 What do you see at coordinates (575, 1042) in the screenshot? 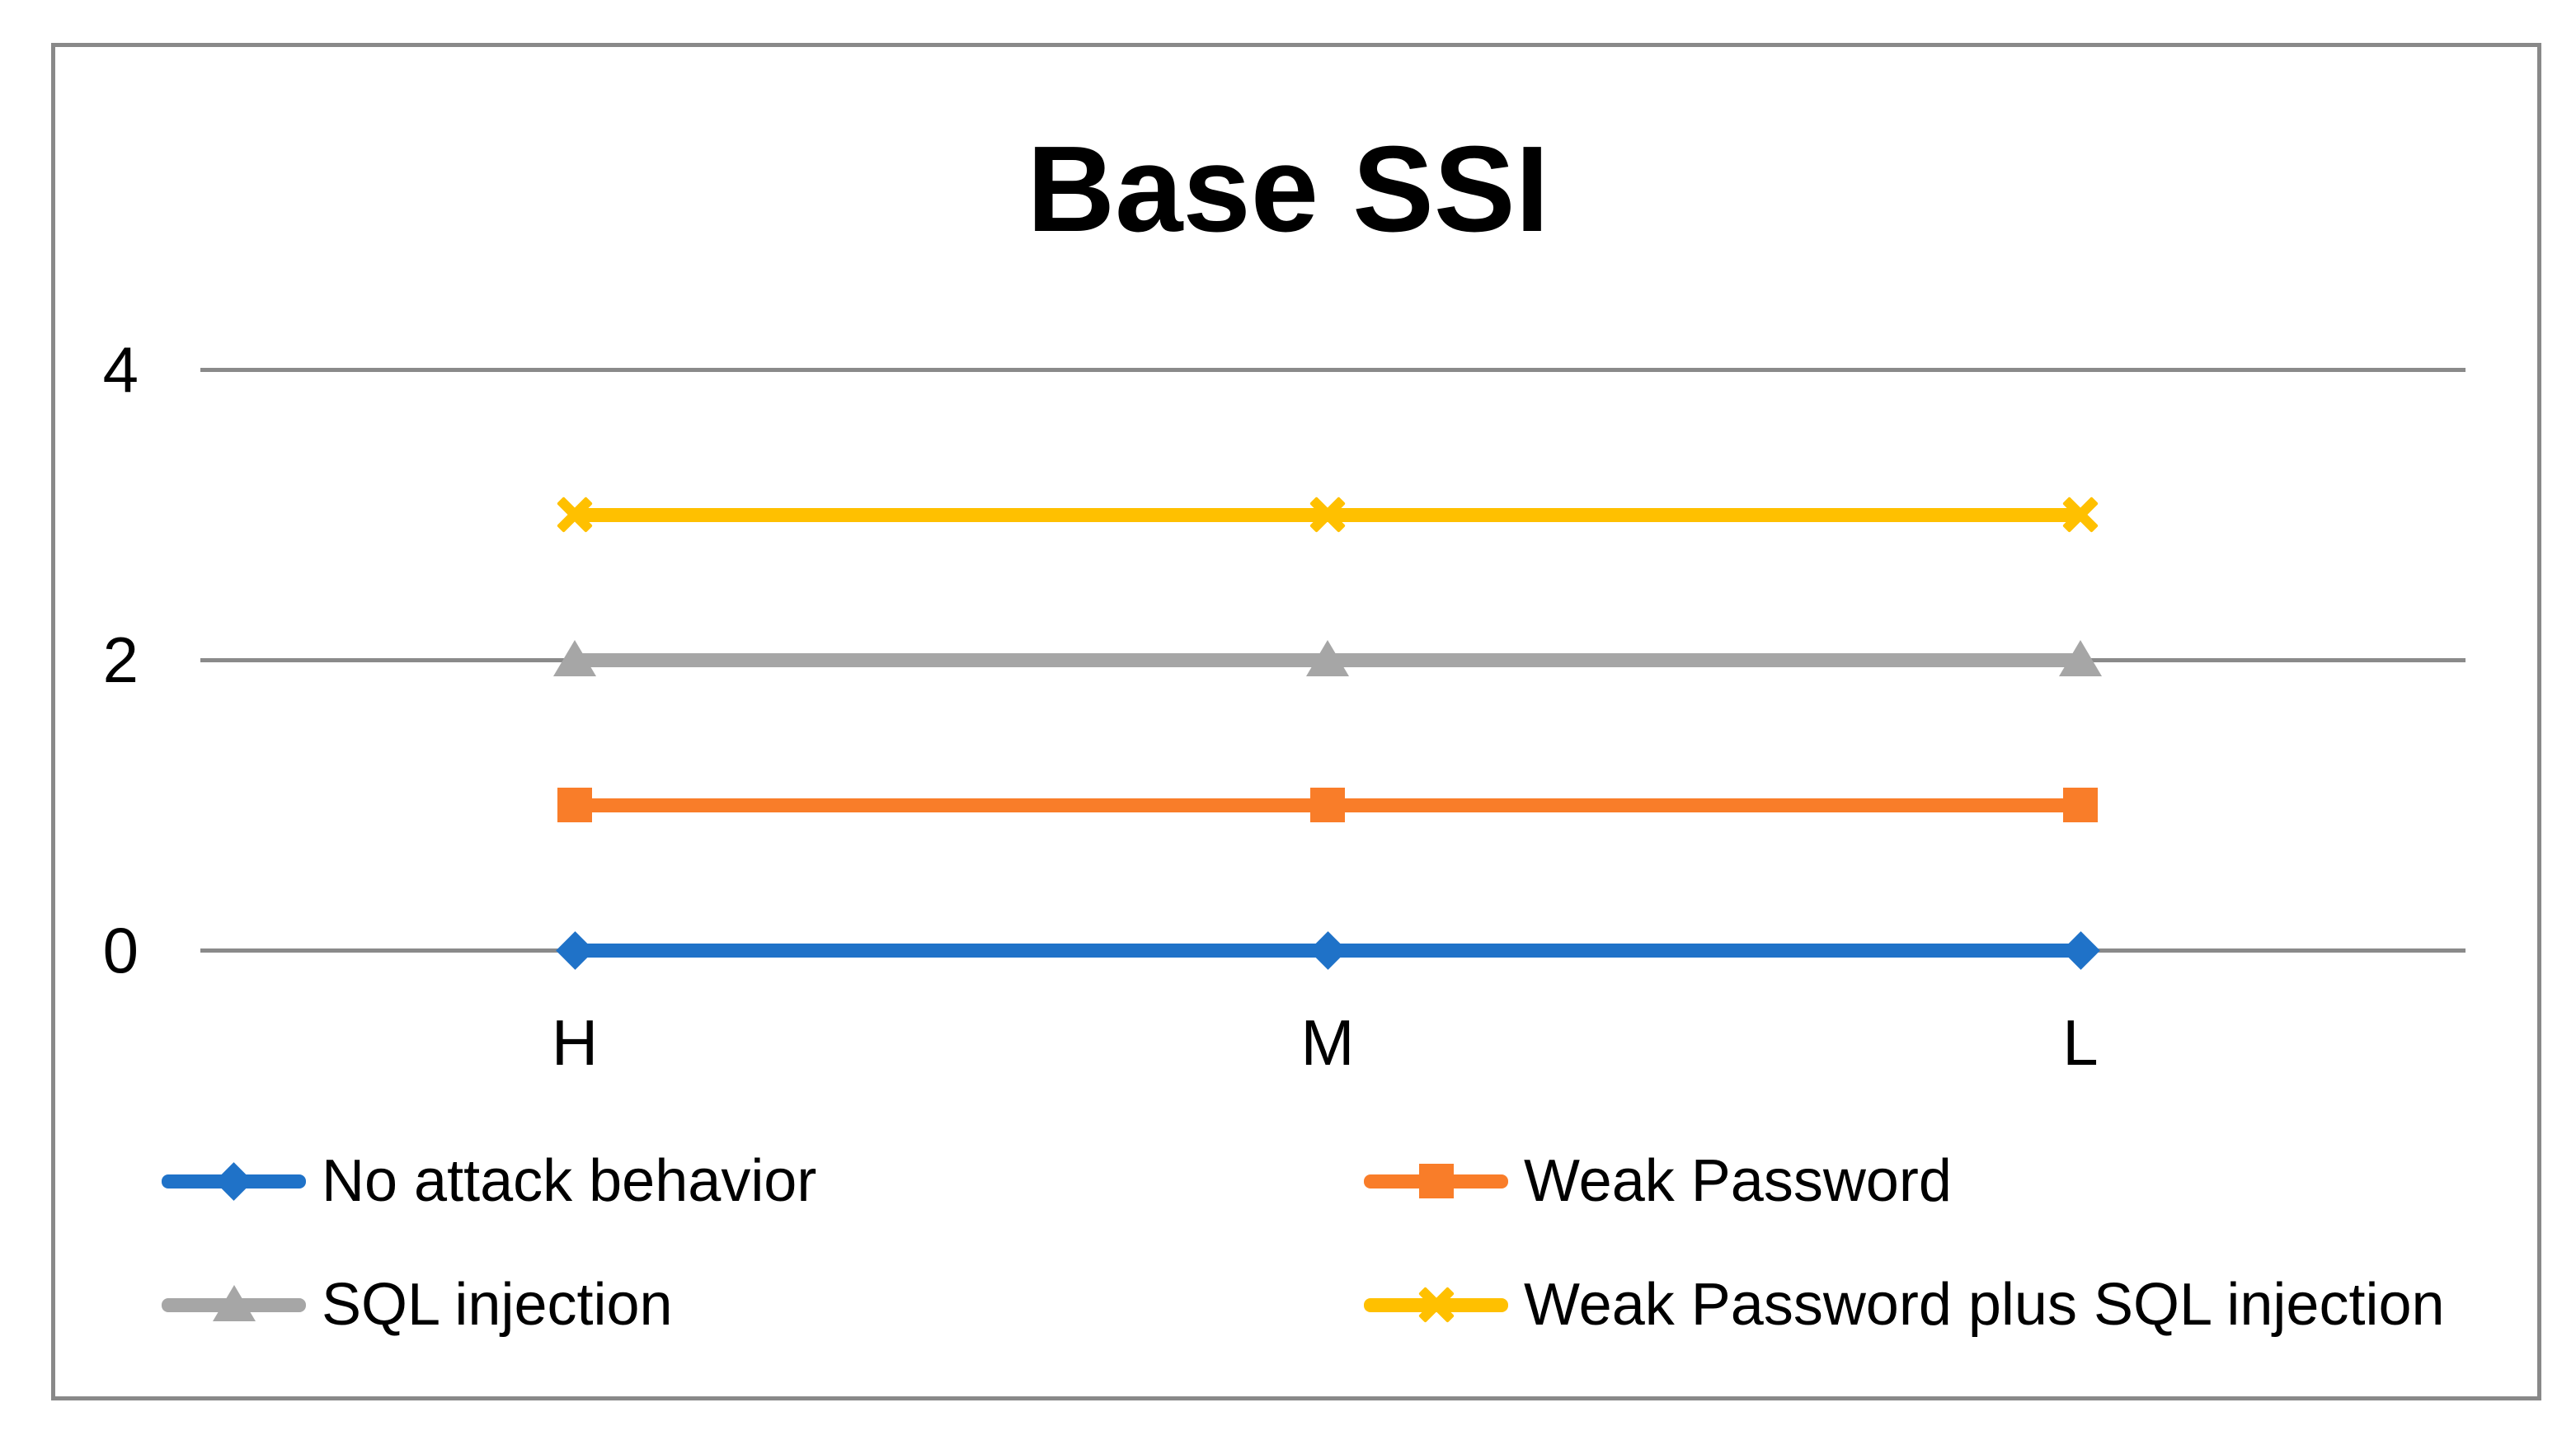
I see `x-tick-label: H` at bounding box center [575, 1042].